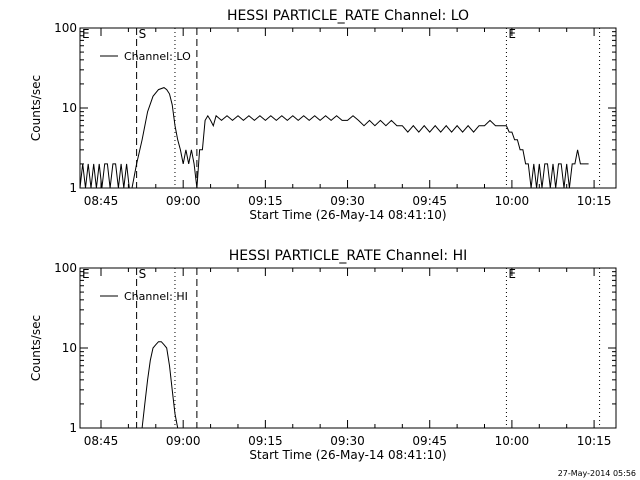  Describe the element at coordinates (596, 473) in the screenshot. I see `footer-timestamp: 27-May-2014 05:56` at that location.